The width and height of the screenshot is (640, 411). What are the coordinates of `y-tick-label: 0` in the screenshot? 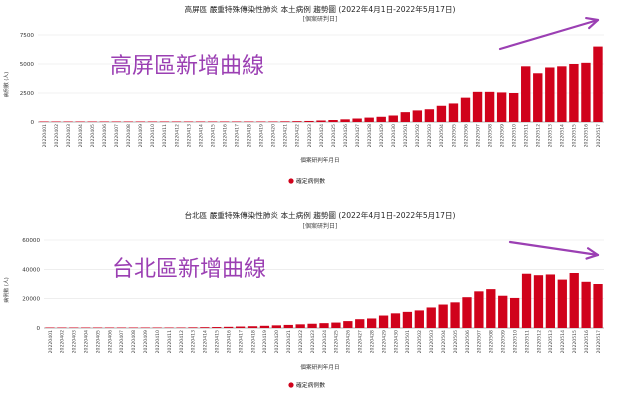 It's located at (38, 329).